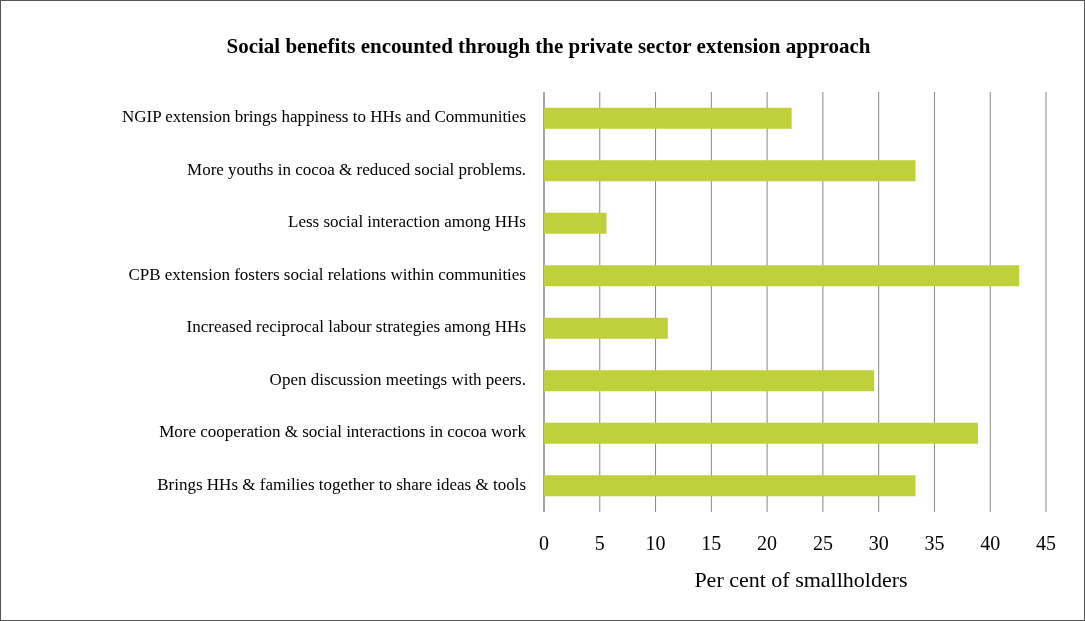  Describe the element at coordinates (356, 169) in the screenshot. I see `y-tick-label: More youths in cocoa & reduced social problems.` at that location.